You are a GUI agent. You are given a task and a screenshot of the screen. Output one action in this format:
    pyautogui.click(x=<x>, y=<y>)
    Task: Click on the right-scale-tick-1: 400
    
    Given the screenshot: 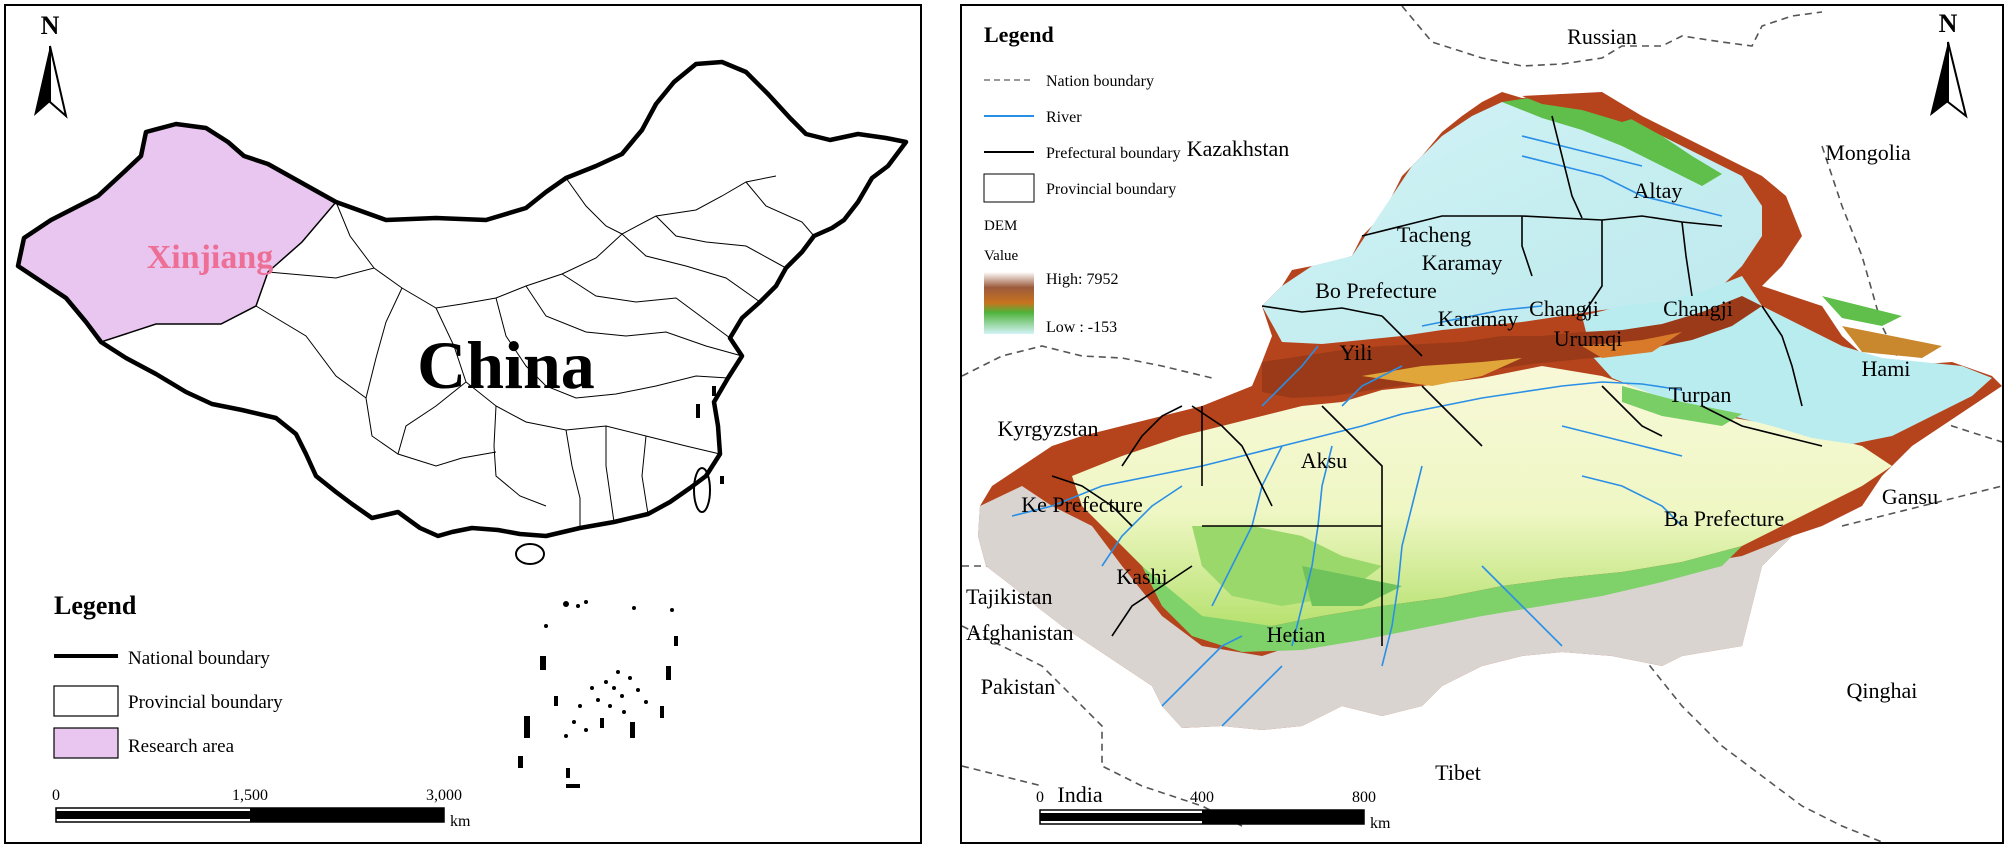 What is the action you would take?
    pyautogui.click(x=1202, y=797)
    